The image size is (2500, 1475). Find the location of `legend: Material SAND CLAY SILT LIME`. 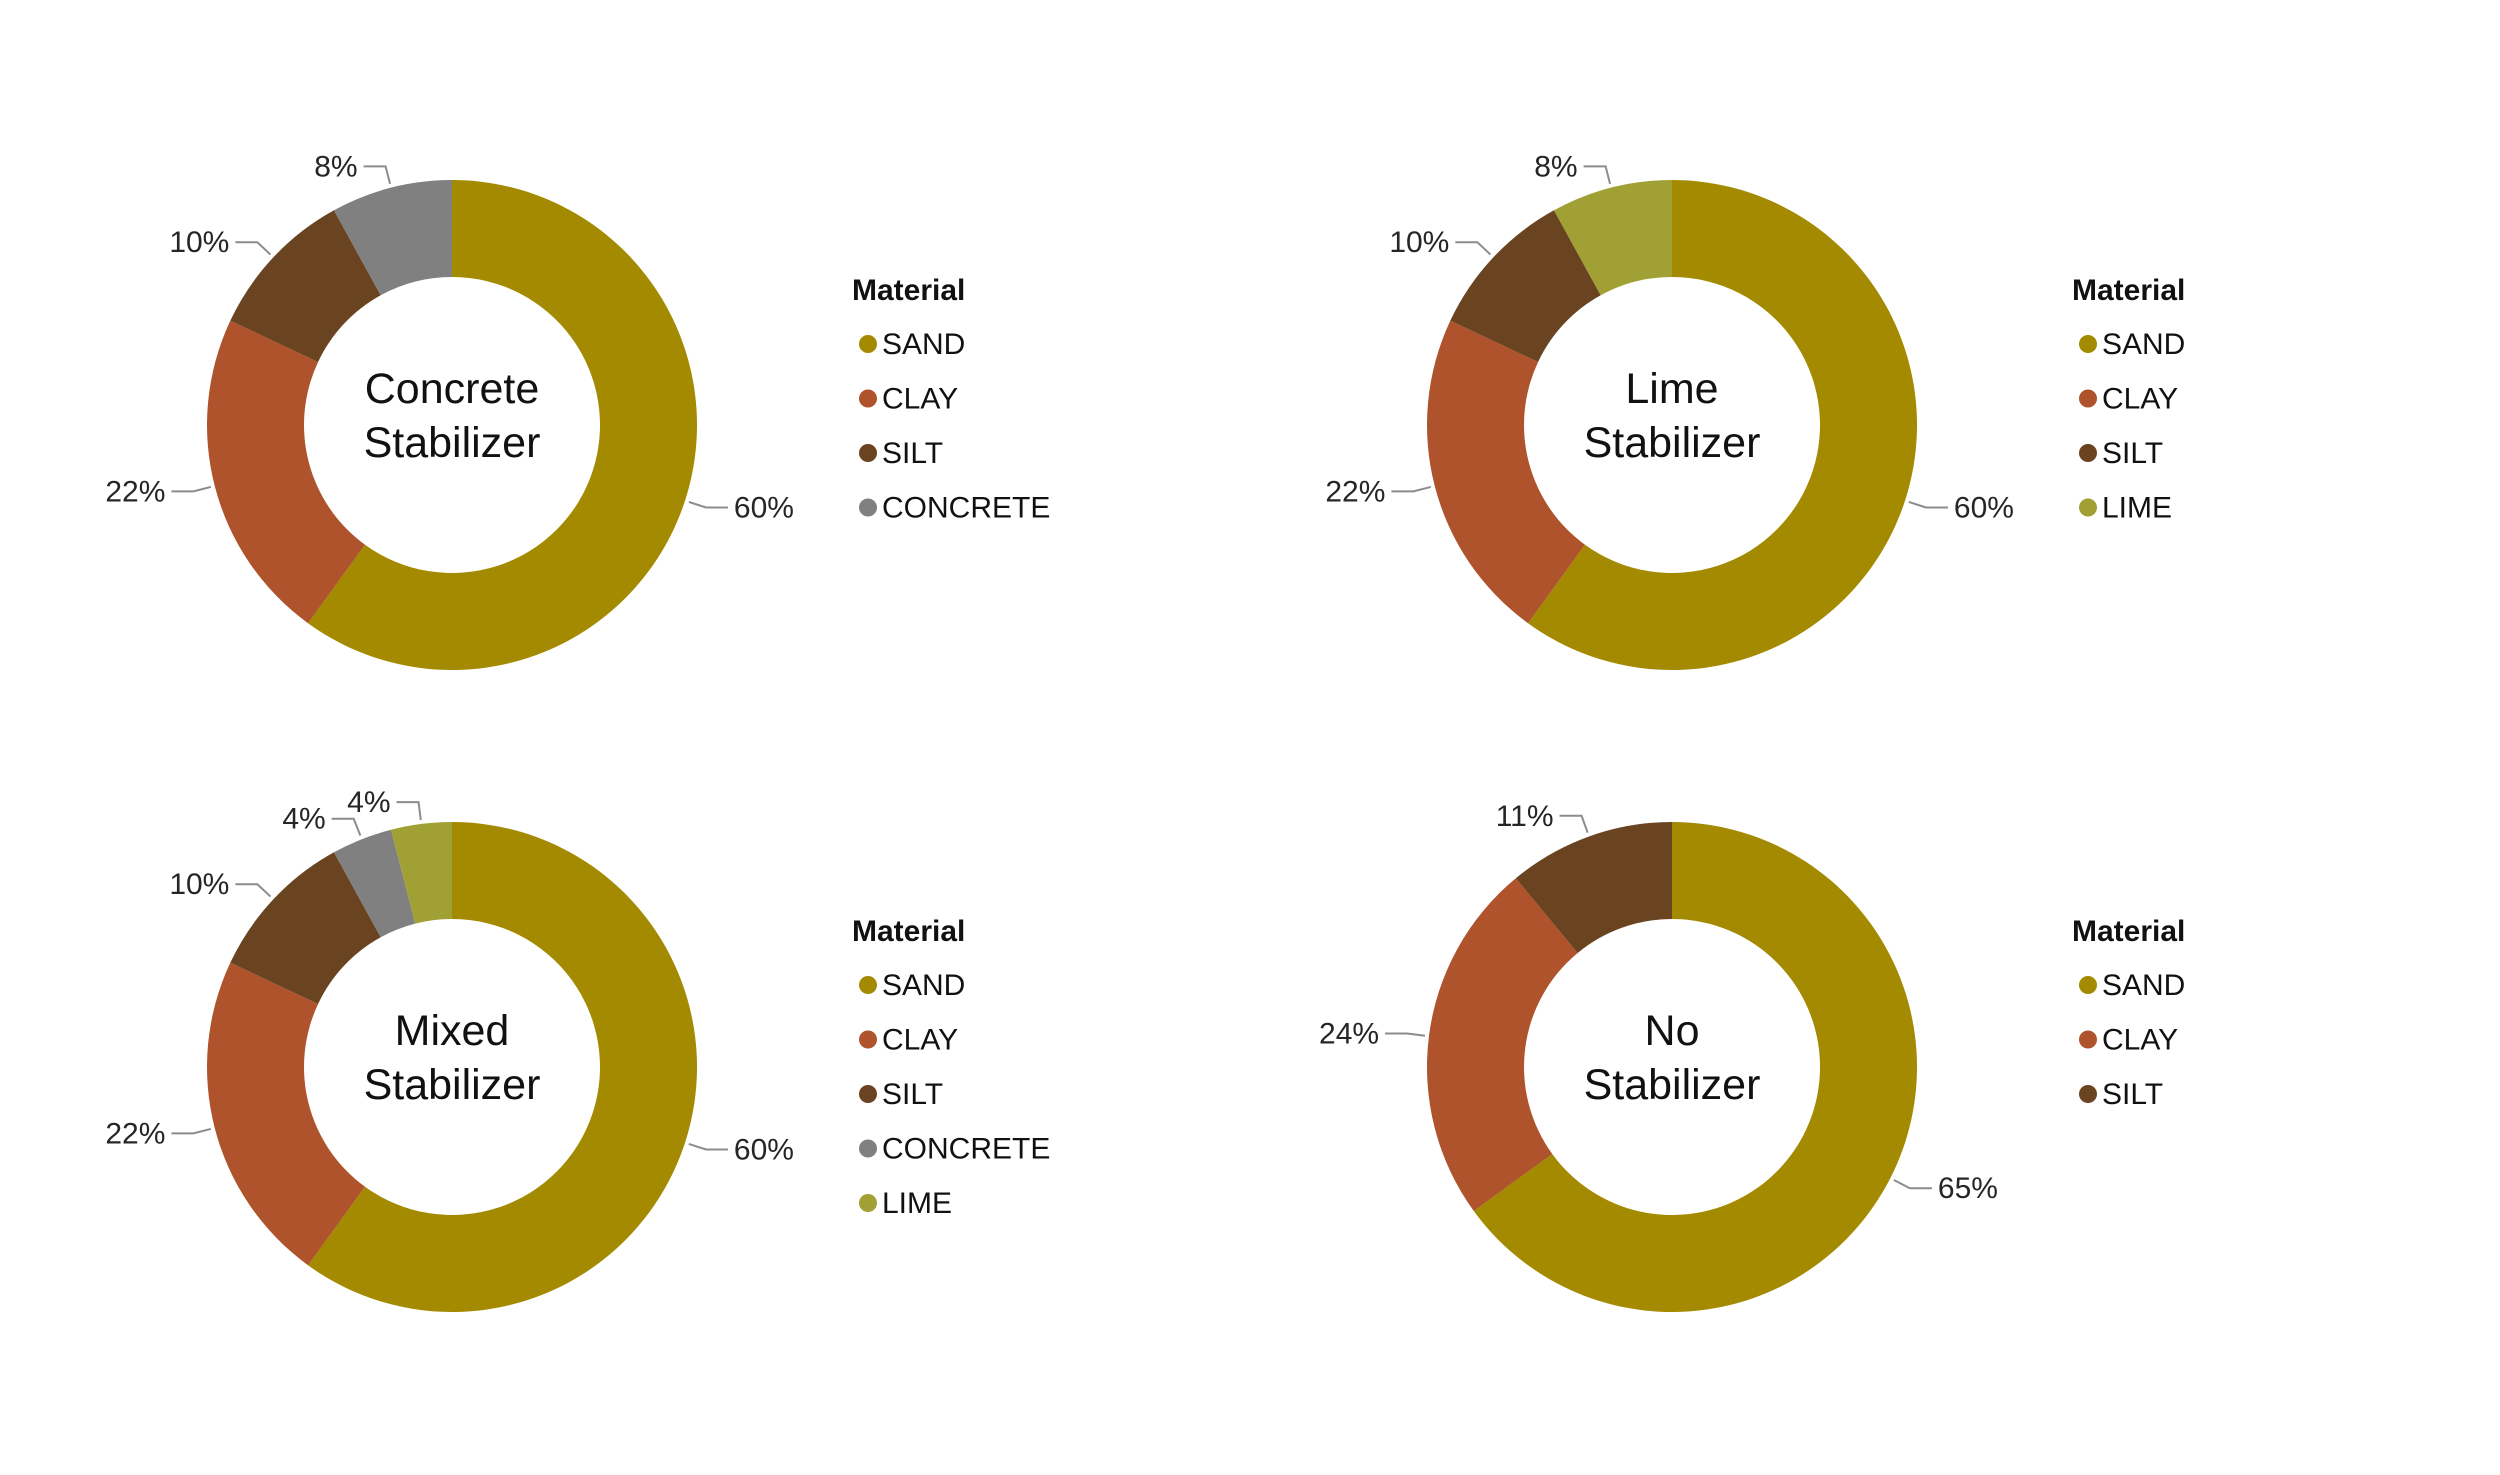

legend: Material SAND CLAY SILT LIME is located at coordinates (2128, 399).